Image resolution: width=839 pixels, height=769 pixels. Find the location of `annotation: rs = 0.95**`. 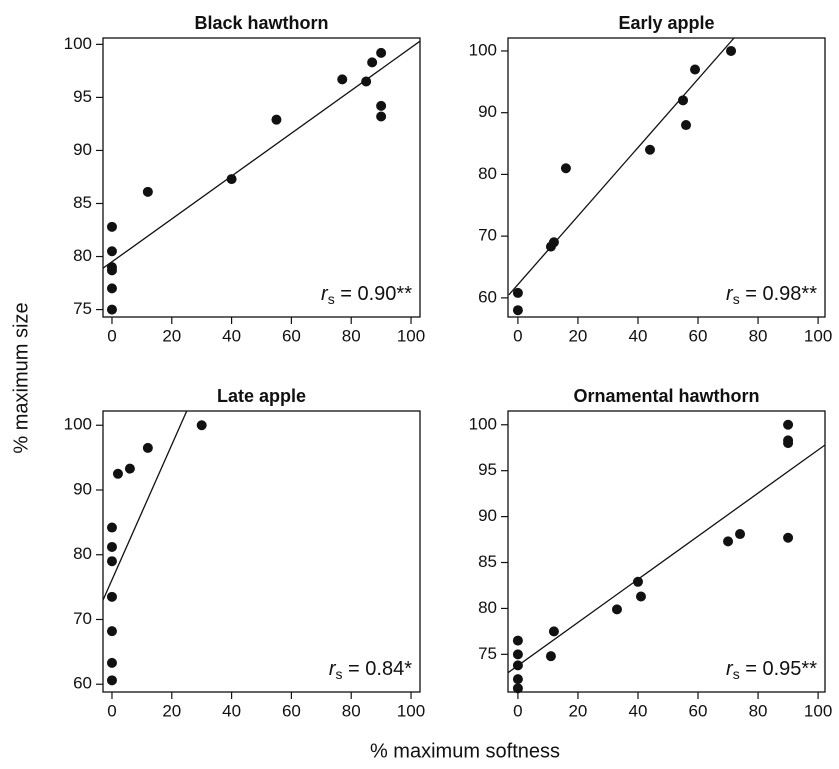

annotation: rs = 0.95** is located at coordinates (771, 669).